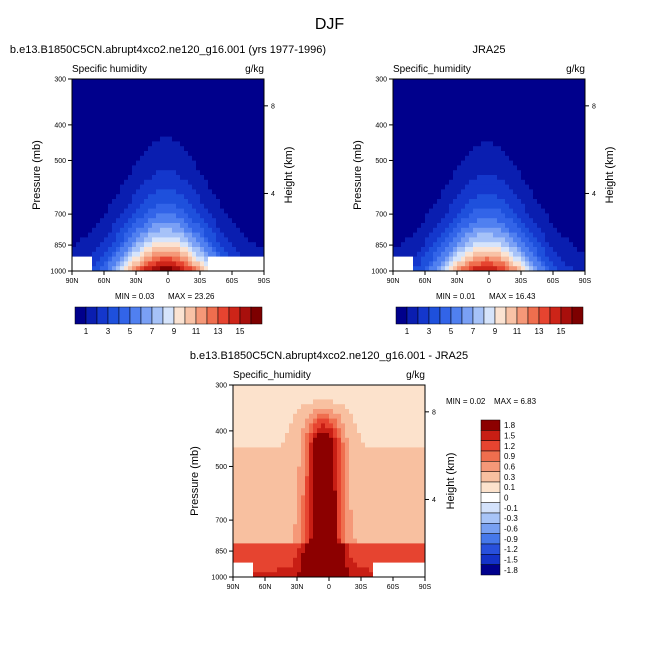  What do you see at coordinates (124, 315) in the screenshot?
I see `colorbar-box` at bounding box center [124, 315].